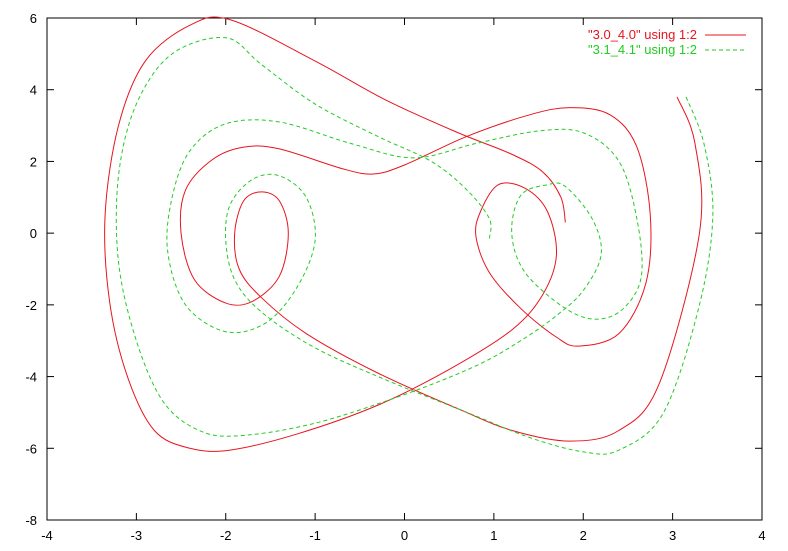 This screenshot has height=551, width=788. Describe the element at coordinates (31, 448) in the screenshot. I see `y-tick-label: -6` at that location.